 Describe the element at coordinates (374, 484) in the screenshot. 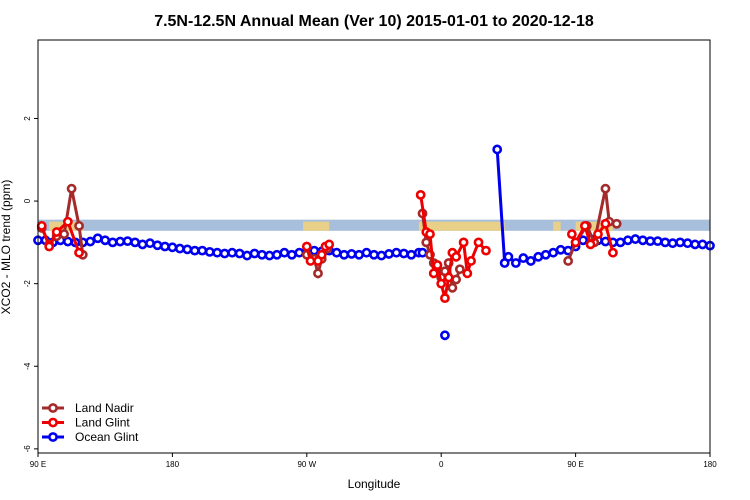

I see `x-axis-label: Longitude` at that location.